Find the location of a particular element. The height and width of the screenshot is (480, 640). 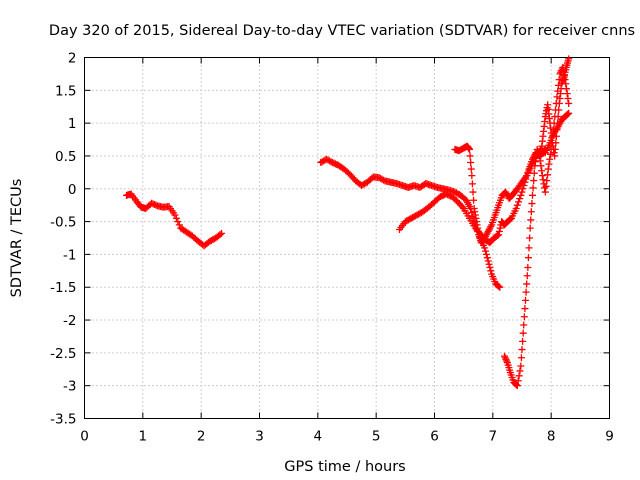

x-tick-label: 2 is located at coordinates (201, 437).